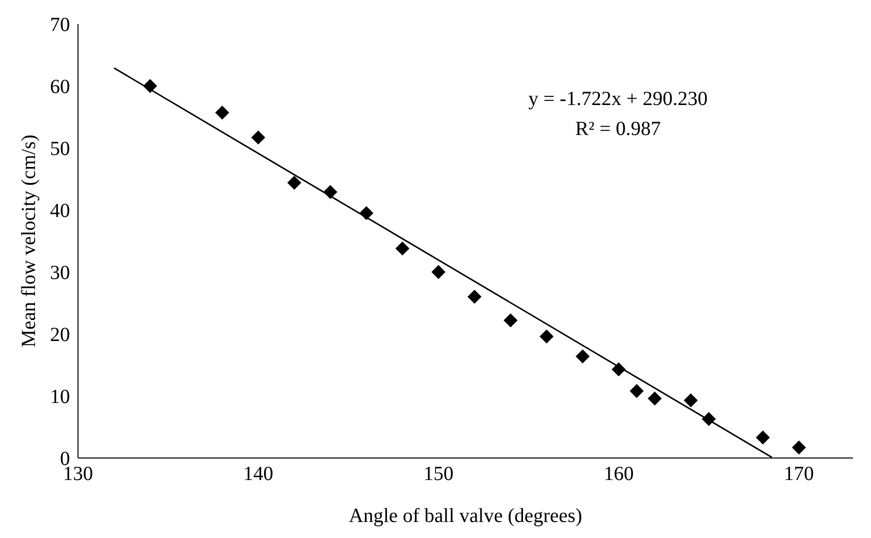  Describe the element at coordinates (60, 211) in the screenshot. I see `y-tick-label: 40` at that location.